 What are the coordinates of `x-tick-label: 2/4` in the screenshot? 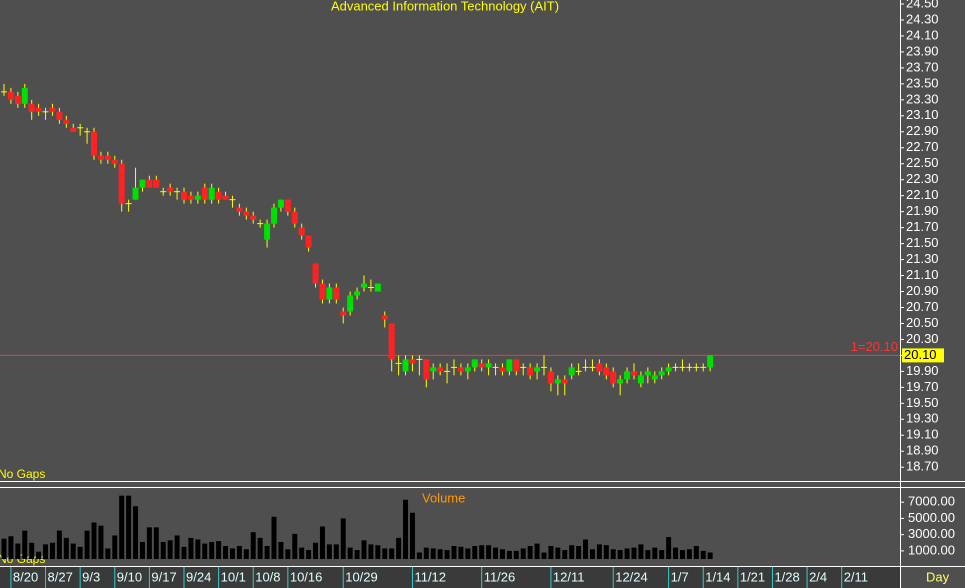 It's located at (818, 576).